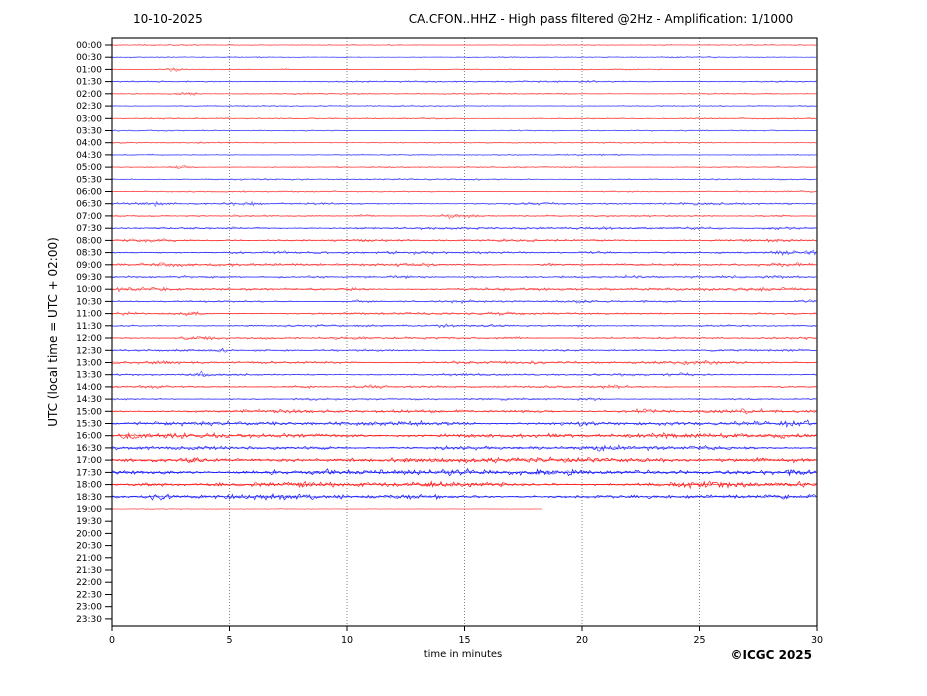 Image resolution: width=927 pixels, height=696 pixels. Describe the element at coordinates (89, 510) in the screenshot. I see `y-tick-label: 19:00` at that location.